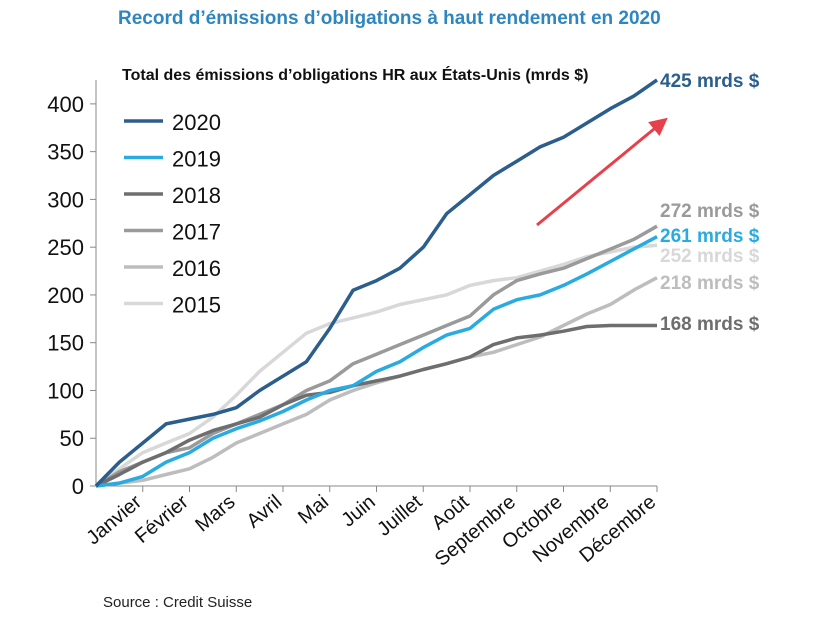 The height and width of the screenshot is (623, 818). Describe the element at coordinates (710, 211) in the screenshot. I see `end-label-2017: 272 mrds $` at that location.